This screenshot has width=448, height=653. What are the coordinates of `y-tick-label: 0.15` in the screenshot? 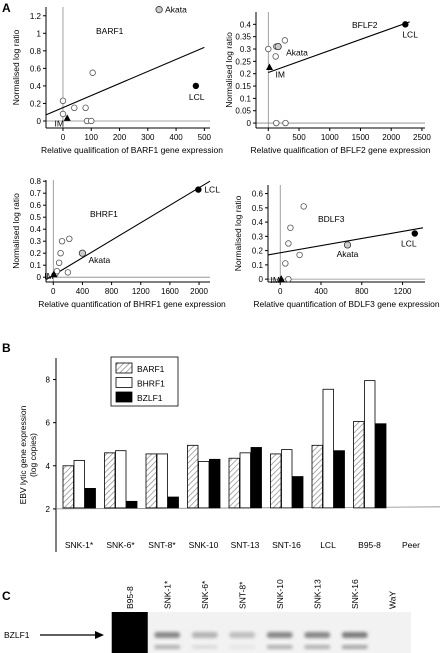 It's located at (243, 86).